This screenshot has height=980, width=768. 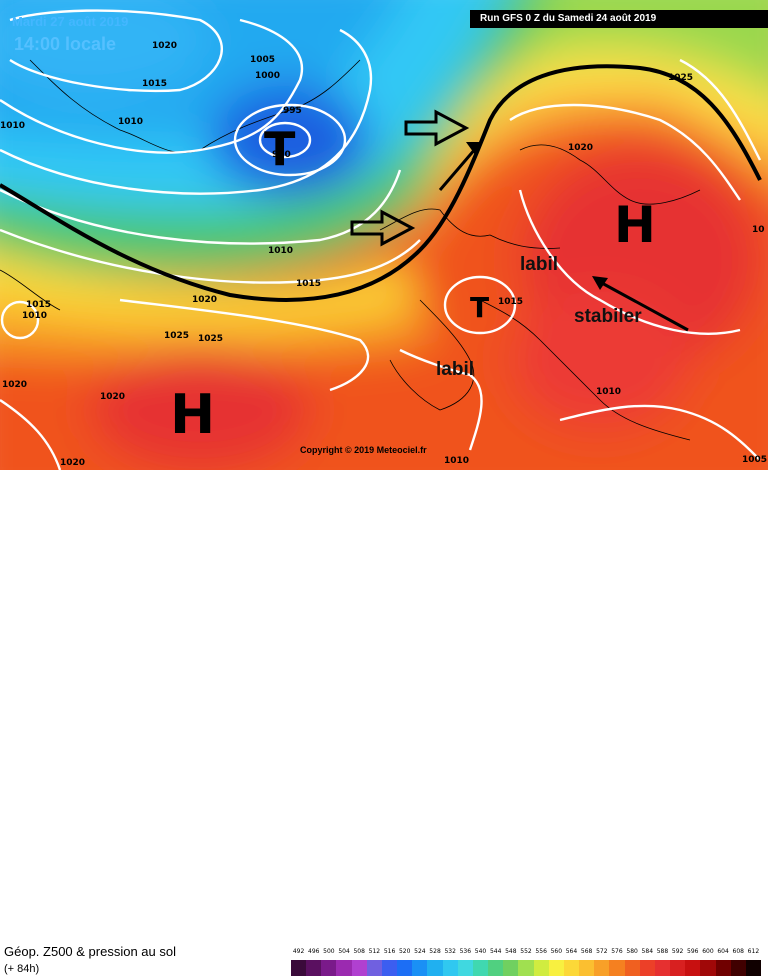 I want to click on legend-tick: 552, so click(x=526, y=951).